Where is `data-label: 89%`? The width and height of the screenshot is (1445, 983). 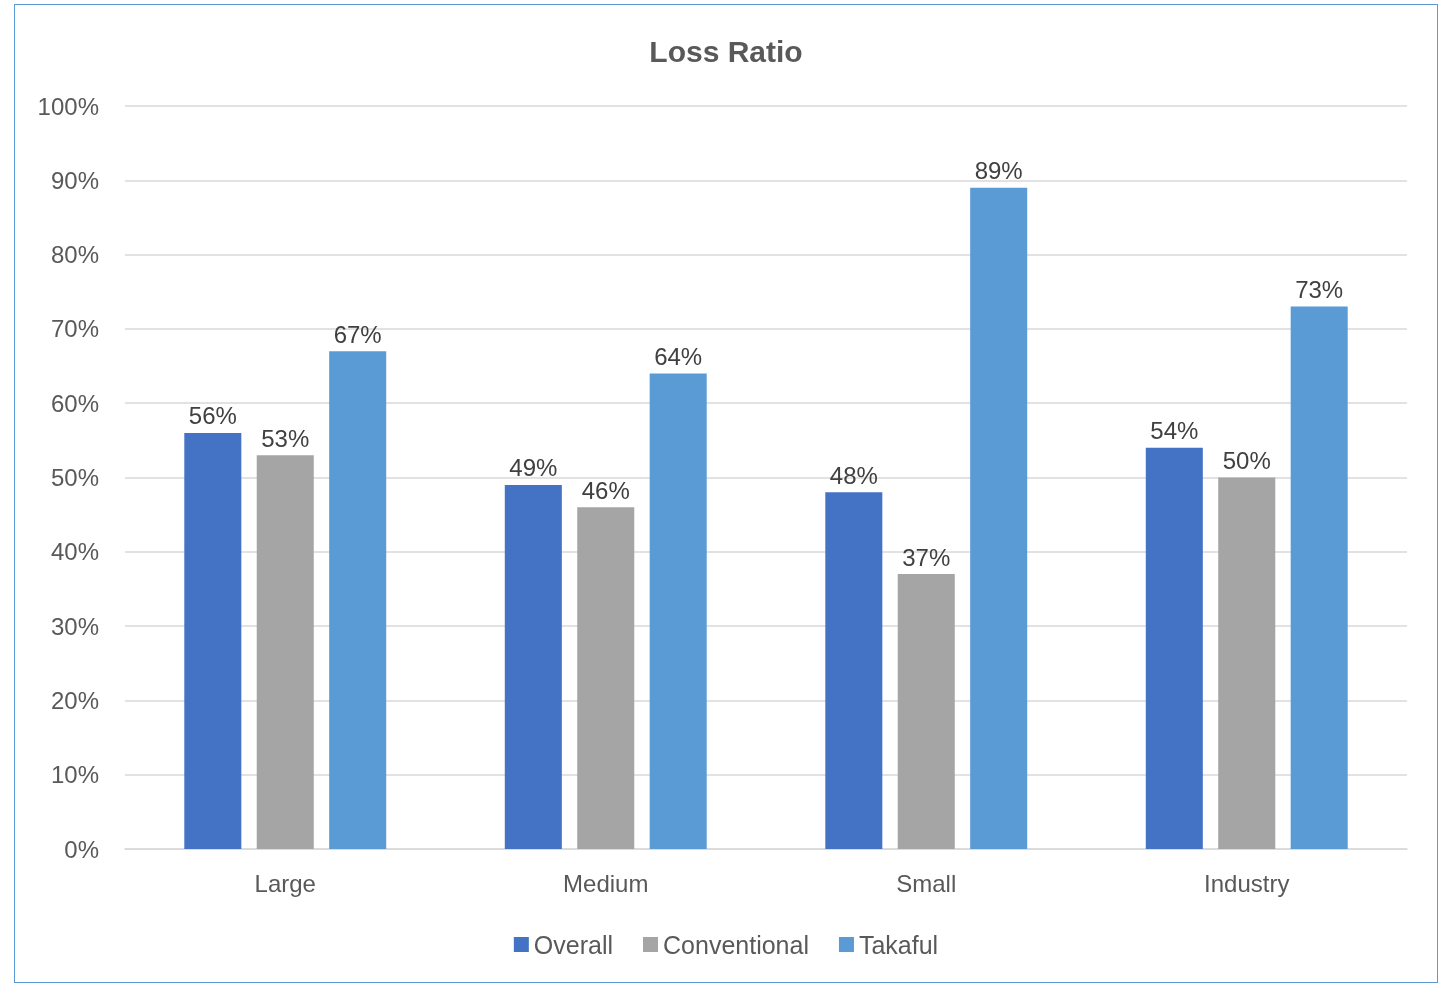 data-label: 89% is located at coordinates (998, 171).